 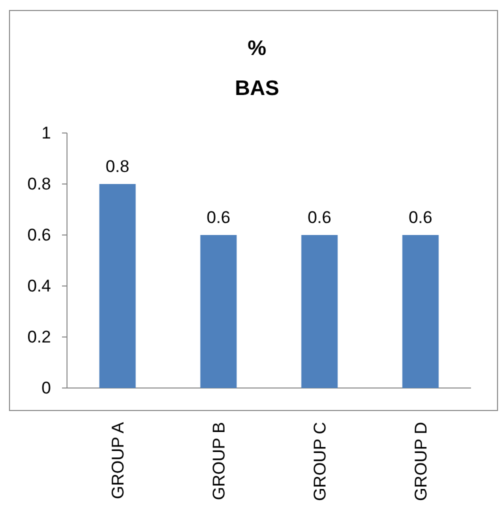 I want to click on data-label: 0.8, so click(x=118, y=166).